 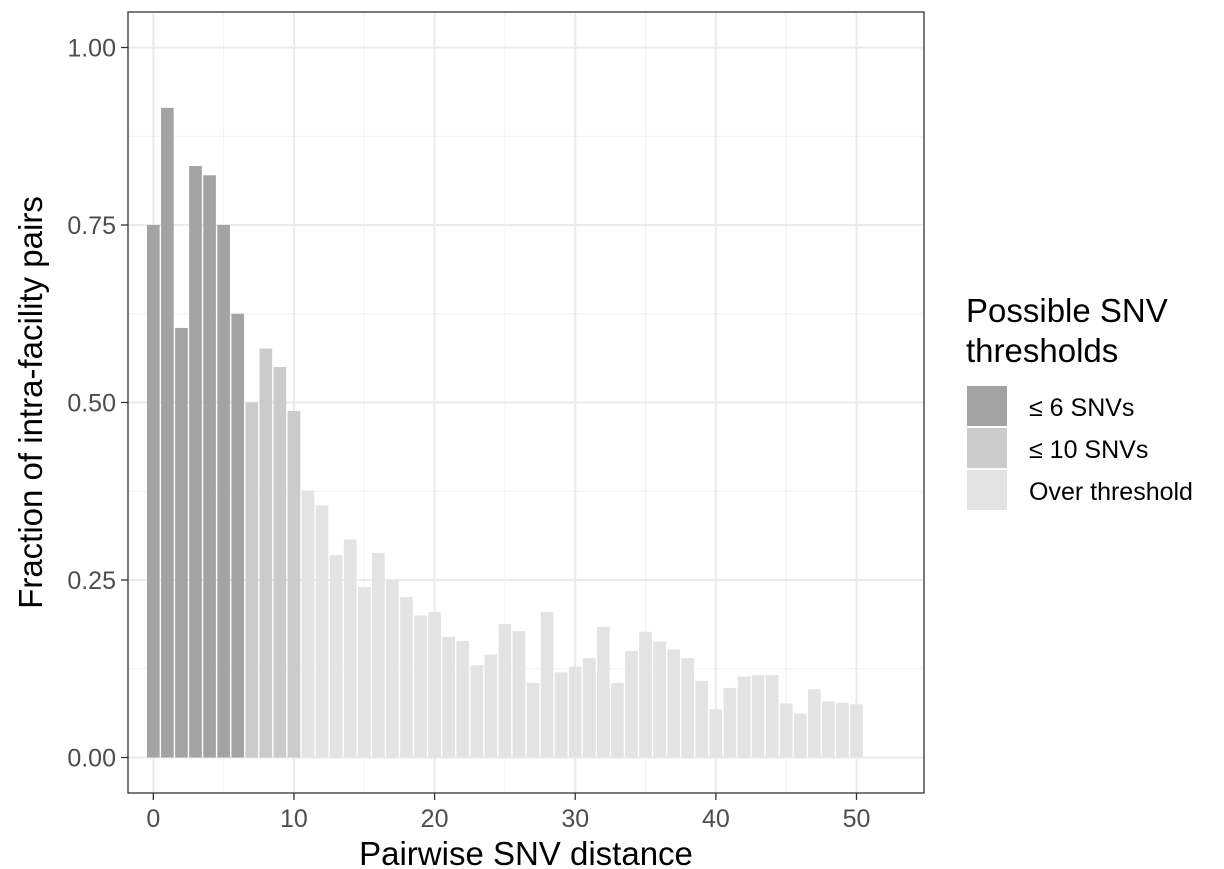 I want to click on legend-title: Possible SNV thresholds, so click(x=1071, y=330).